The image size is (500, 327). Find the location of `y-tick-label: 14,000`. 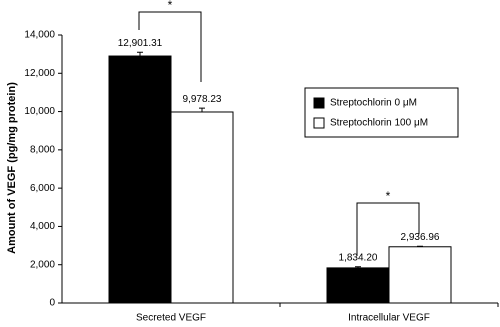

y-tick-label: 14,000 is located at coordinates (39, 35).